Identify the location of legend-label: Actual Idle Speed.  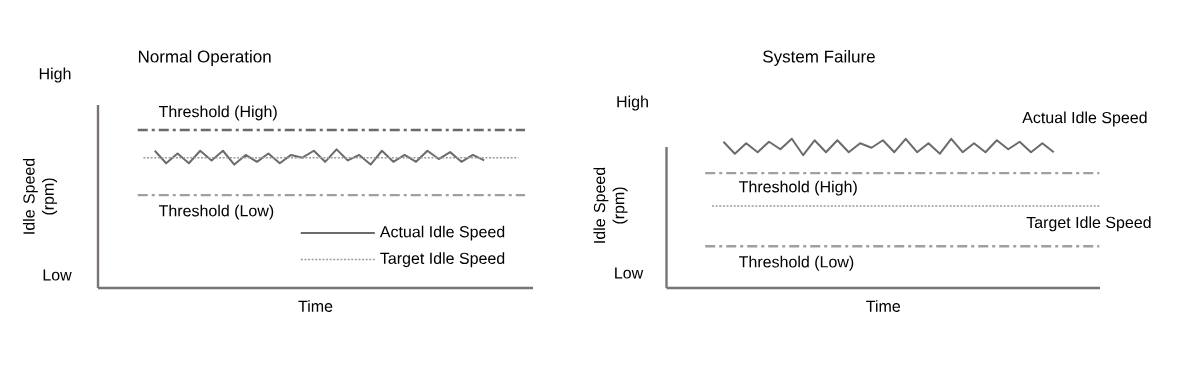
(442, 233).